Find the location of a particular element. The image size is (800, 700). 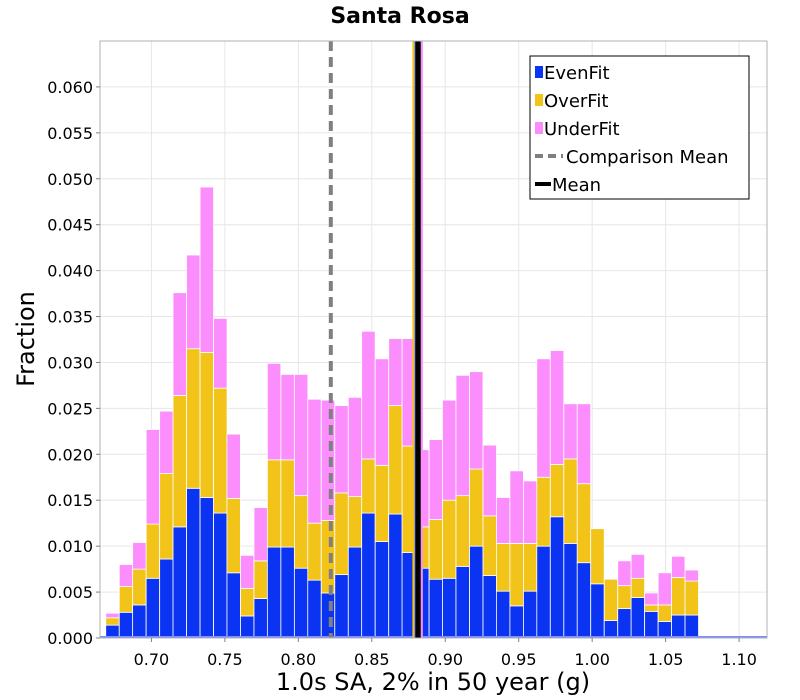

x-tick-label: 0.95 is located at coordinates (519, 659).